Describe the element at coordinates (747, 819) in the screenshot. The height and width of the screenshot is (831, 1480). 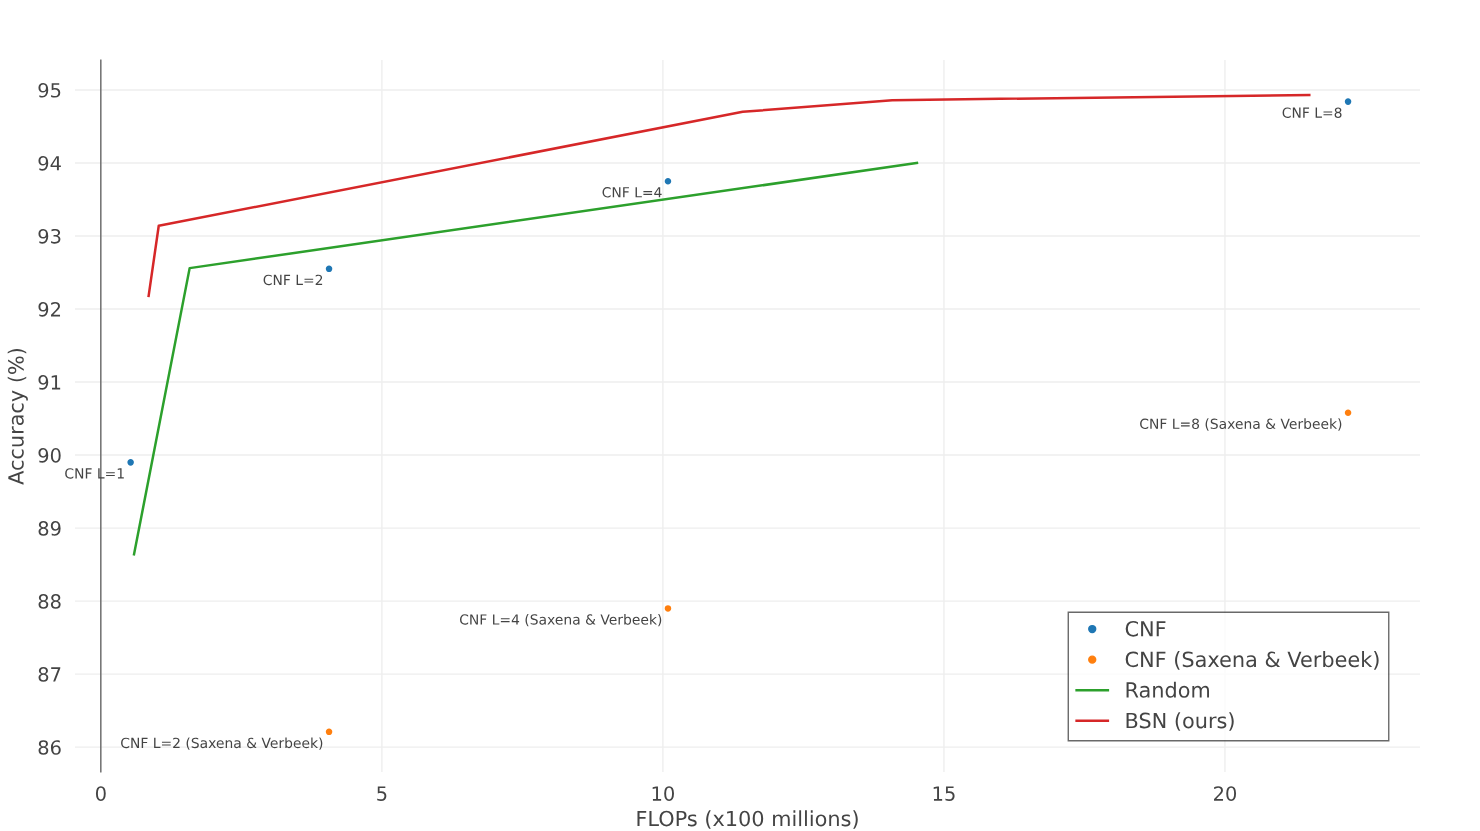
I see `x-axis-title: FLOPs (x100 millions)` at that location.